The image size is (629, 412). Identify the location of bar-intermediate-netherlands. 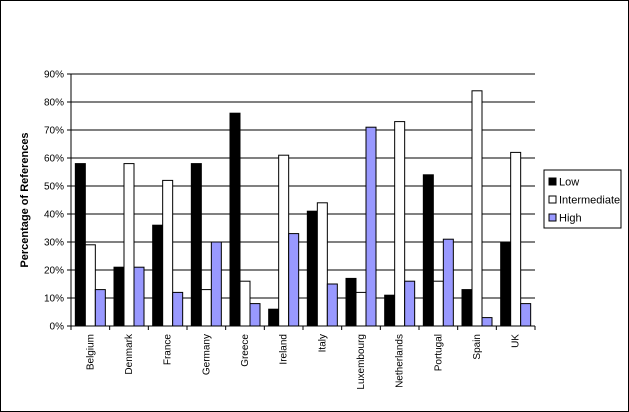
(400, 224).